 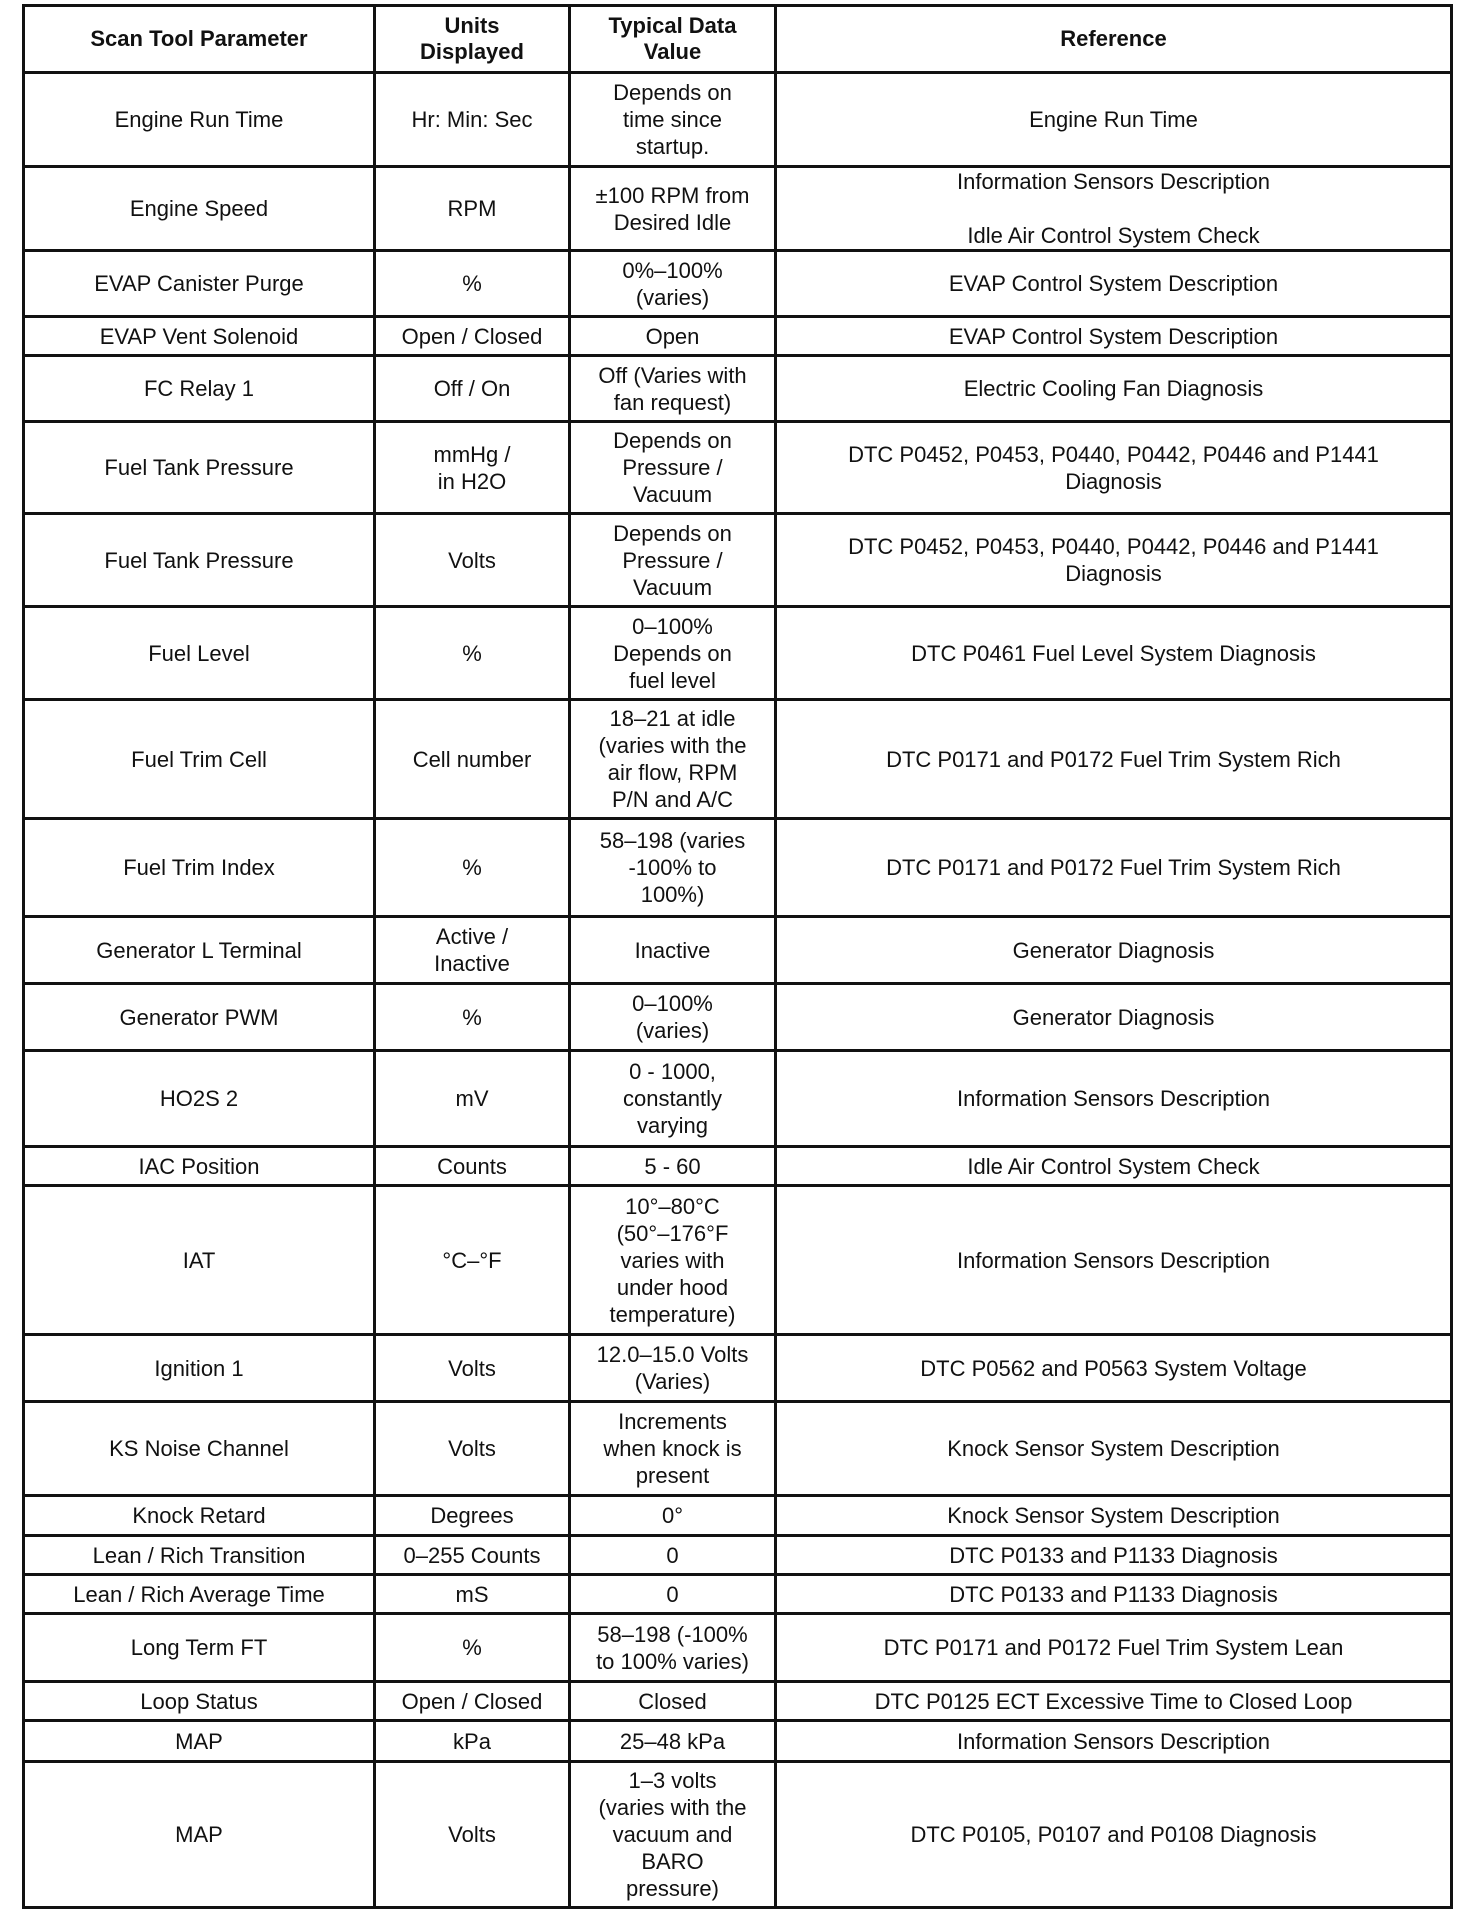 I want to click on units-cell: Degrees, so click(x=472, y=1515).